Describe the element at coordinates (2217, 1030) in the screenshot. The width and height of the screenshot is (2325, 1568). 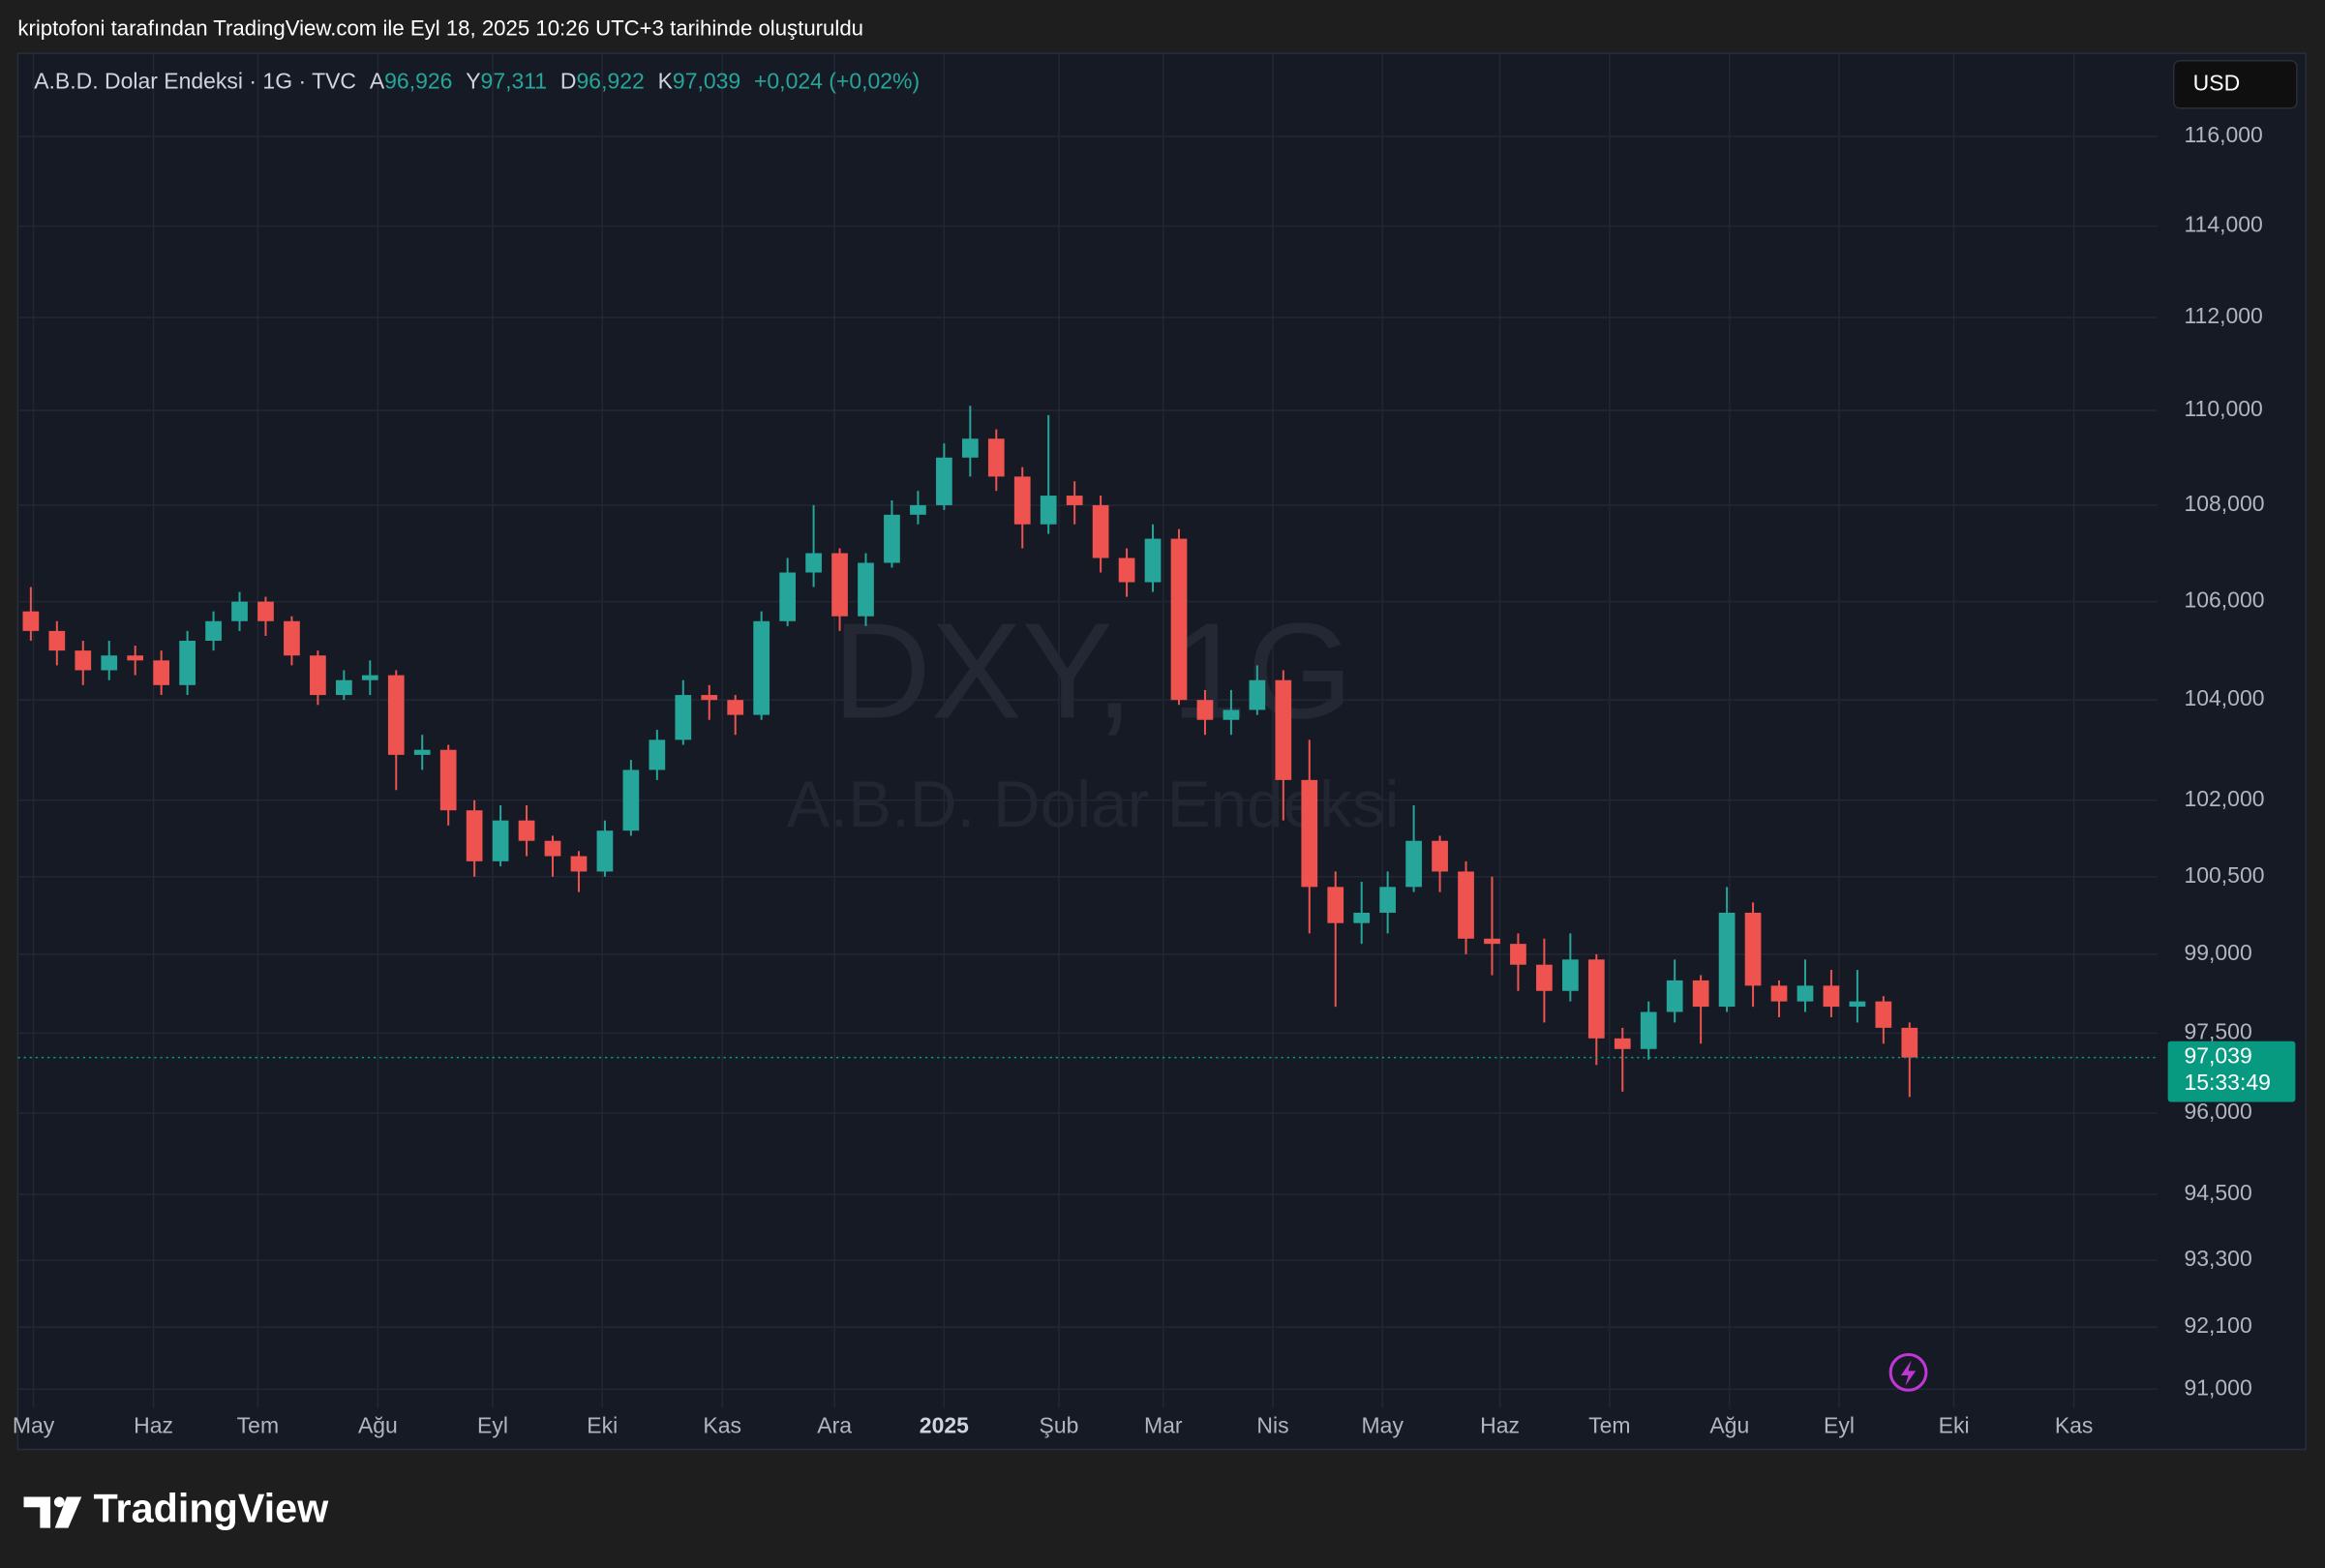
I see `y-tick-label: 97,500` at that location.